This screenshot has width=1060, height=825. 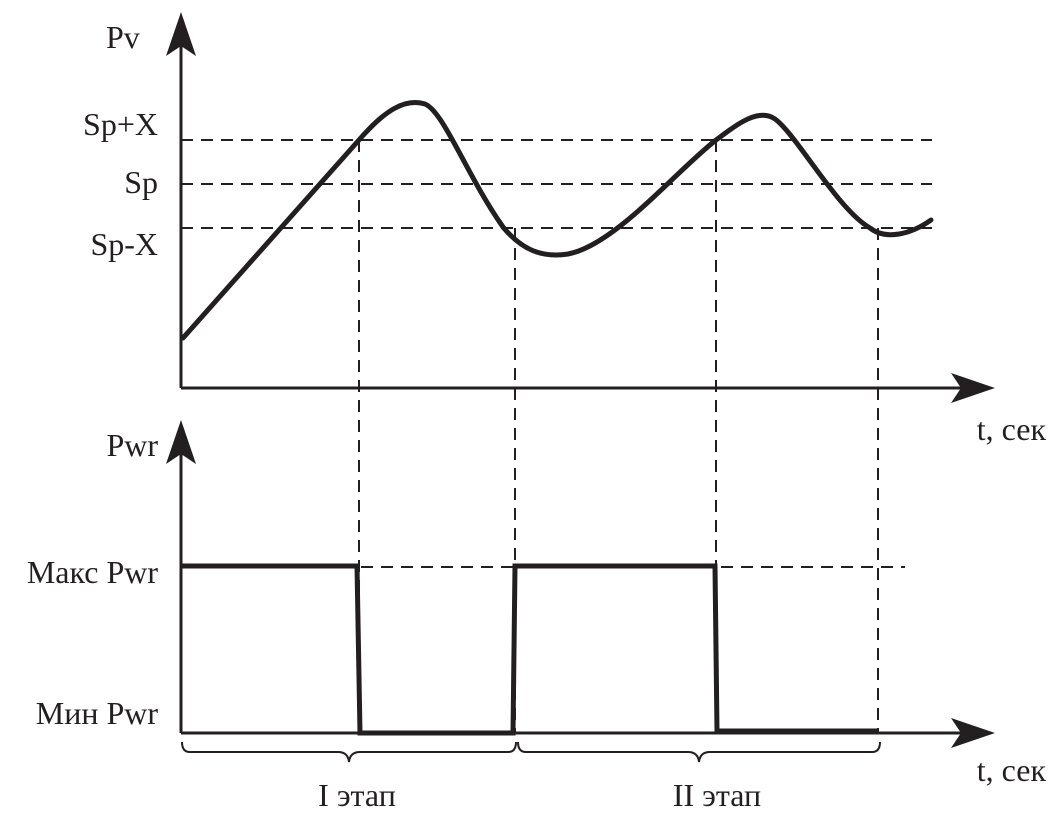 What do you see at coordinates (120, 124) in the screenshot?
I see `sp-plus-x-label: Sp+X` at bounding box center [120, 124].